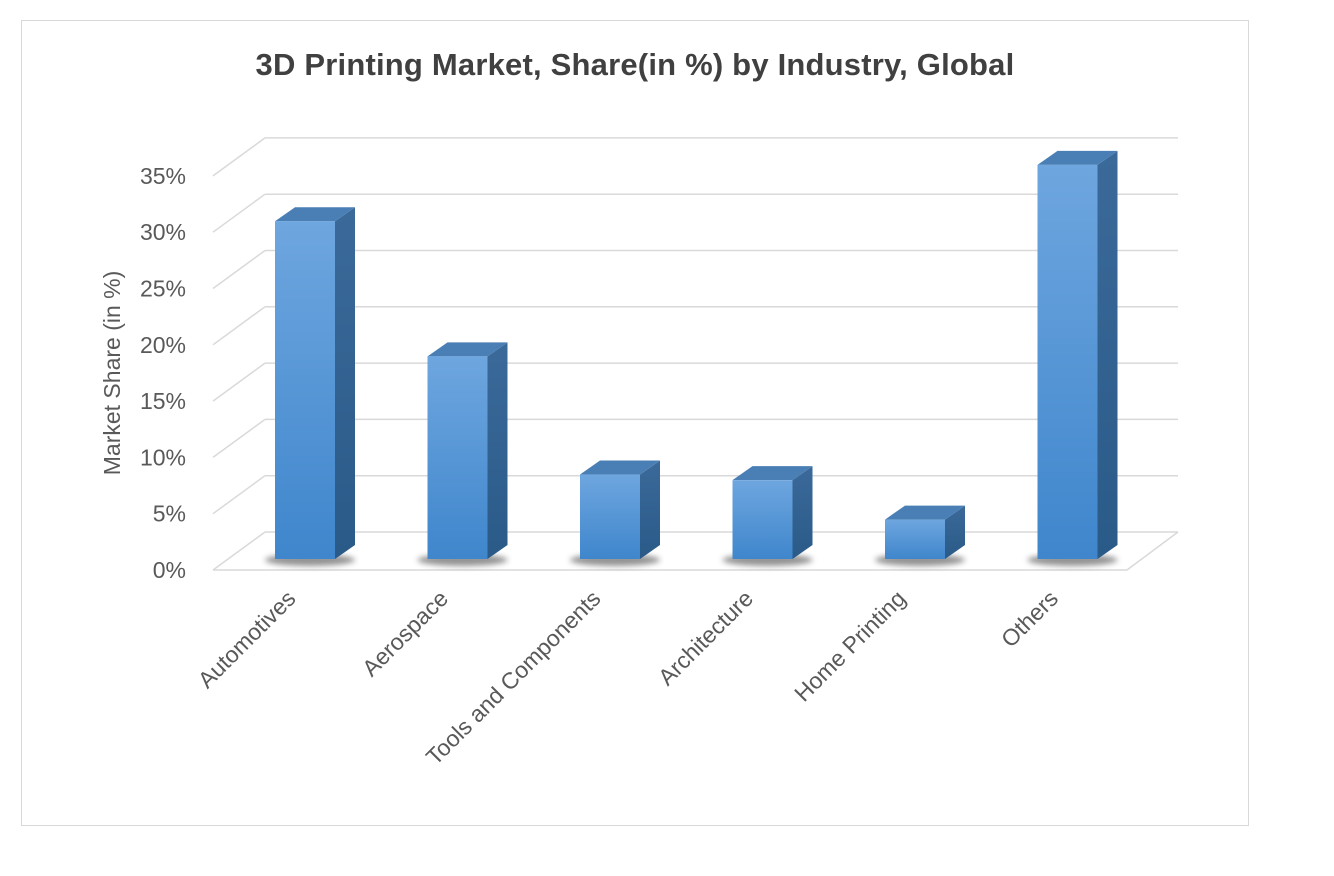 The height and width of the screenshot is (876, 1334). What do you see at coordinates (163, 345) in the screenshot?
I see `y-tick-label: 20%` at bounding box center [163, 345].